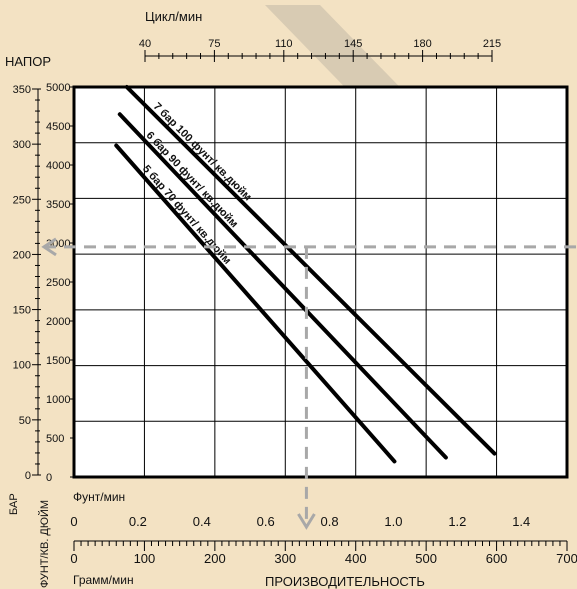  I want to click on gmin-tick-label: 600, so click(497, 558).